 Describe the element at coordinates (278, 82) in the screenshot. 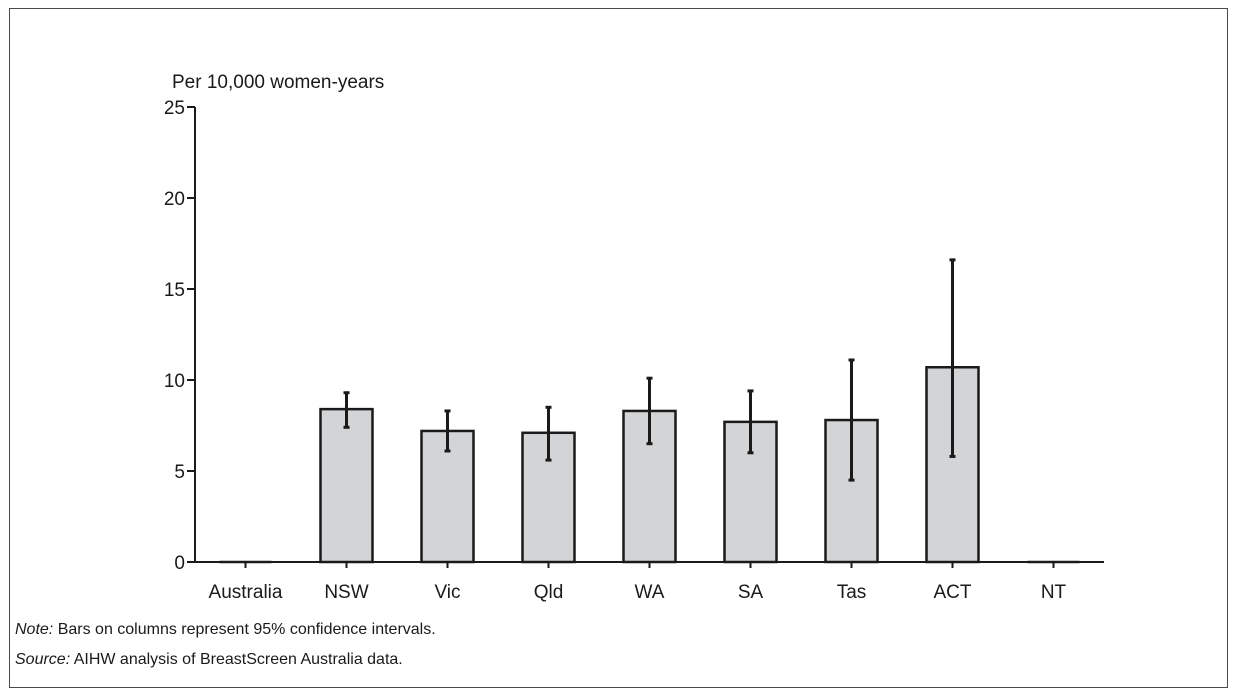

I see `y-axis-label: Per 10,000 women-years` at that location.